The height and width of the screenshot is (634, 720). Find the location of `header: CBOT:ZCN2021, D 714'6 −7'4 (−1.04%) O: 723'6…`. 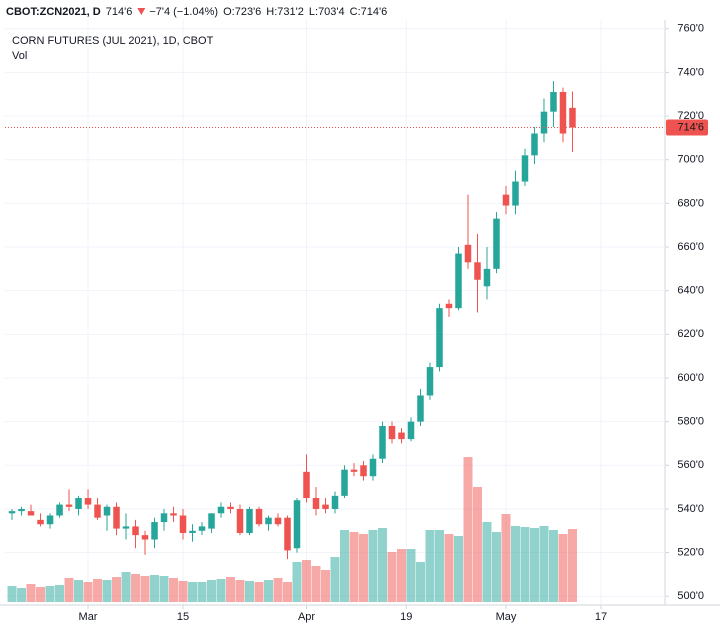

header: CBOT:ZCN2021, D 714'6 −7'4 (−1.04%) O: 723'6… is located at coordinates (196, 12).